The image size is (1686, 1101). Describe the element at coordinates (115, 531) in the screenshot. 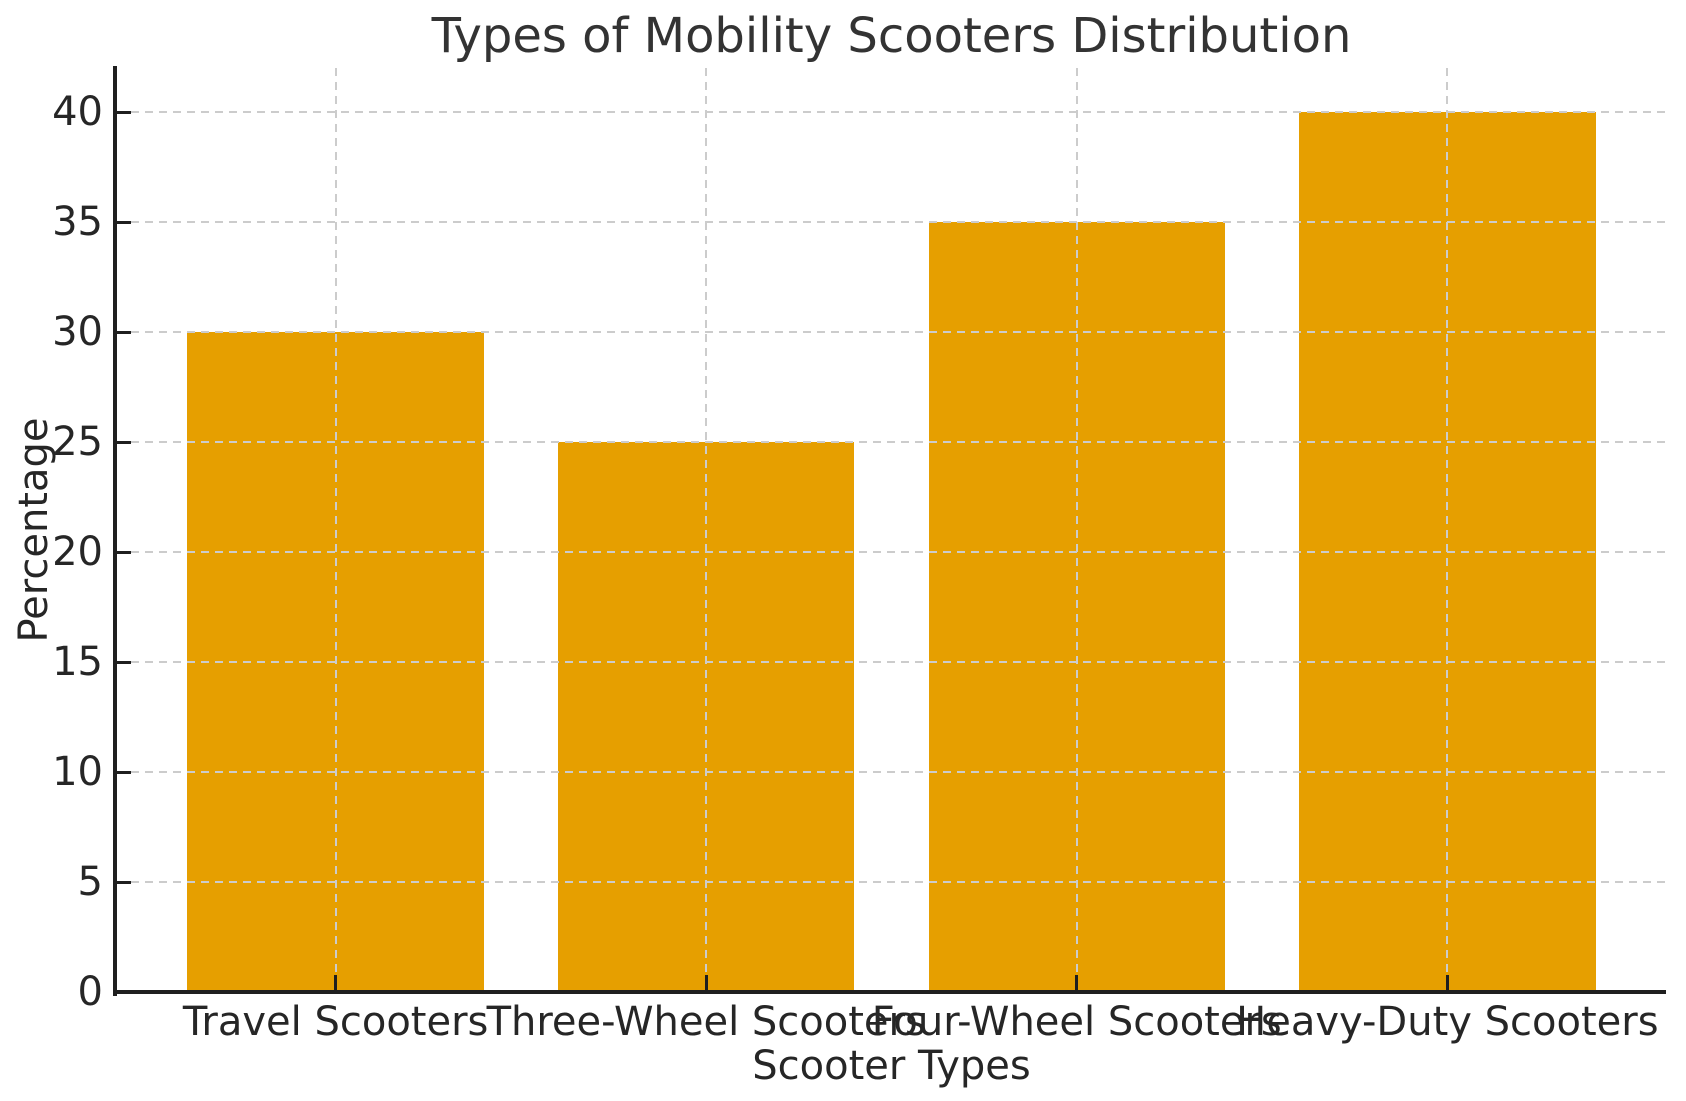

I see `y-axis-spine` at that location.